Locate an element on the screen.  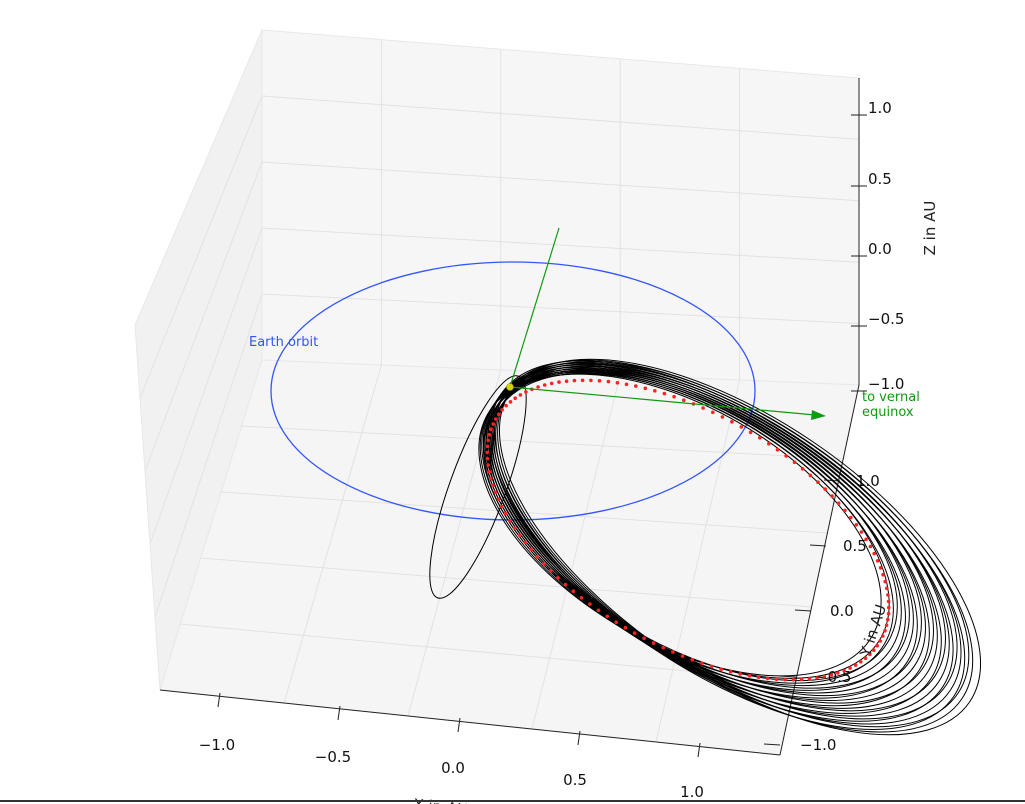
x-tick-label: −0.5 is located at coordinates (333, 757).